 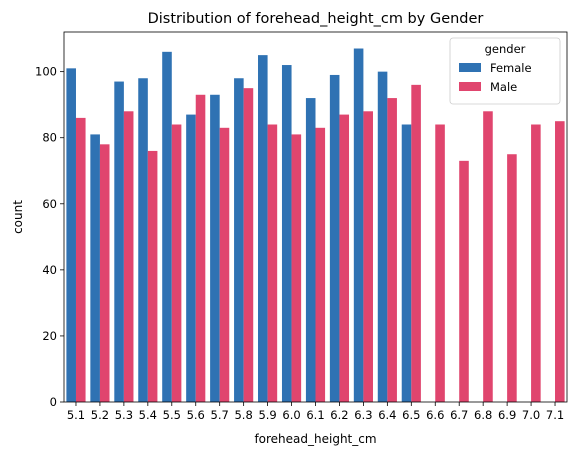 What do you see at coordinates (215, 248) in the screenshot?
I see `bar-female-5.7` at bounding box center [215, 248].